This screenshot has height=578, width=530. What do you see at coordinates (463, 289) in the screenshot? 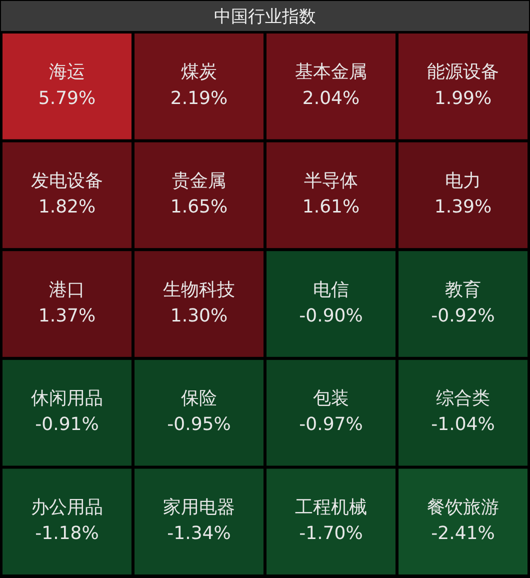
I see `category-label: 教育` at bounding box center [463, 289].